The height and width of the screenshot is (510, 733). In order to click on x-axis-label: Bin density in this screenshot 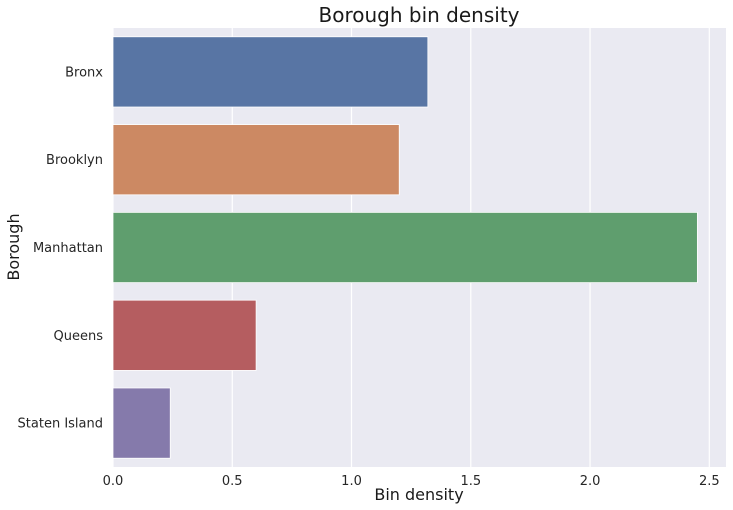, I will do `click(418, 494)`.